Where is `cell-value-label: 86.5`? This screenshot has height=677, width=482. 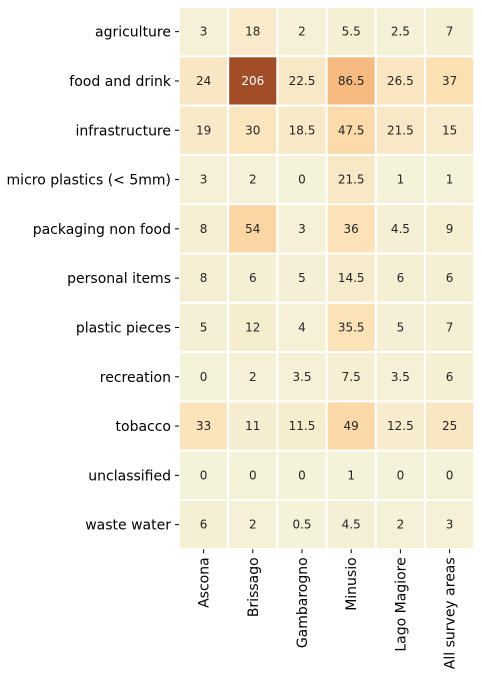 cell-value-label: 86.5 is located at coordinates (351, 81).